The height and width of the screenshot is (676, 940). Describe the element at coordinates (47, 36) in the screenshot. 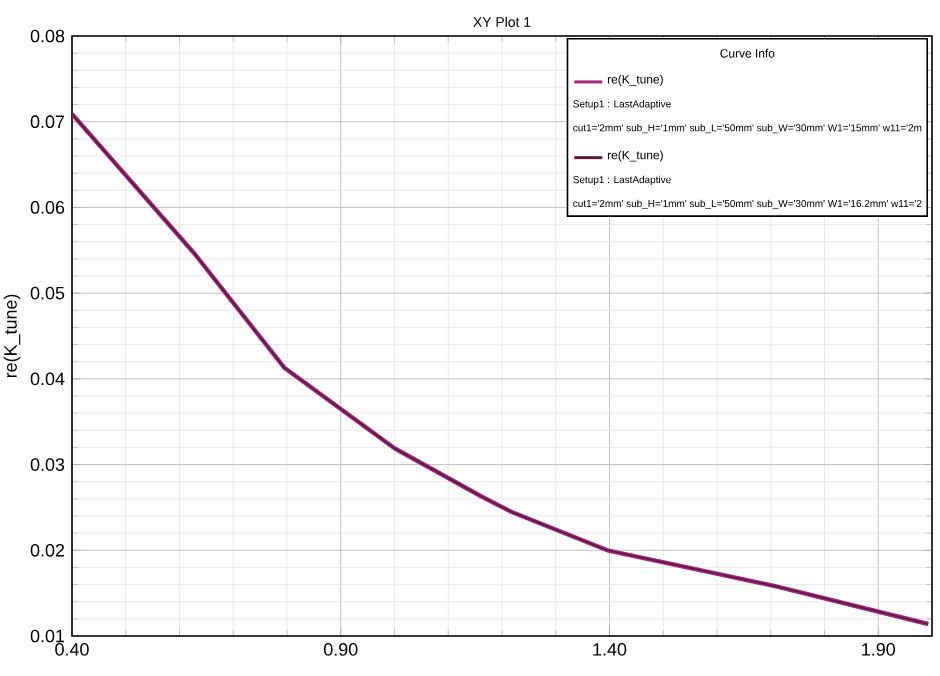

I see `y-tick-label: 0.08` at that location.